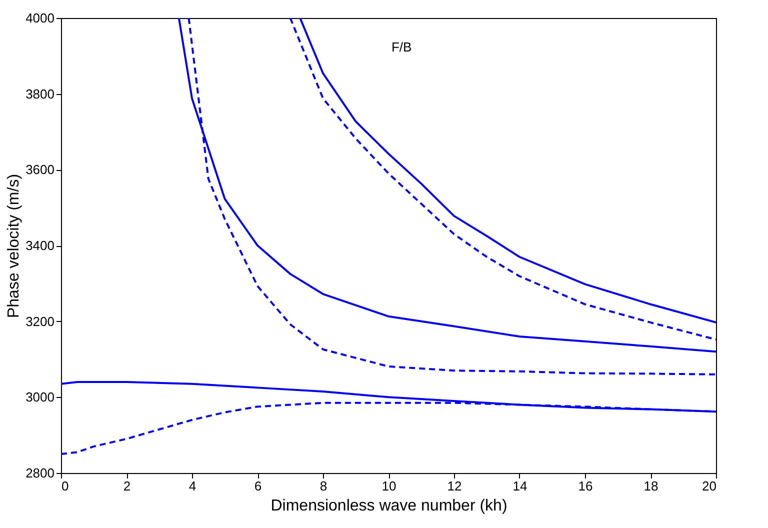  I want to click on x-axis-title: Dimensionless wave number (kh), so click(389, 506).